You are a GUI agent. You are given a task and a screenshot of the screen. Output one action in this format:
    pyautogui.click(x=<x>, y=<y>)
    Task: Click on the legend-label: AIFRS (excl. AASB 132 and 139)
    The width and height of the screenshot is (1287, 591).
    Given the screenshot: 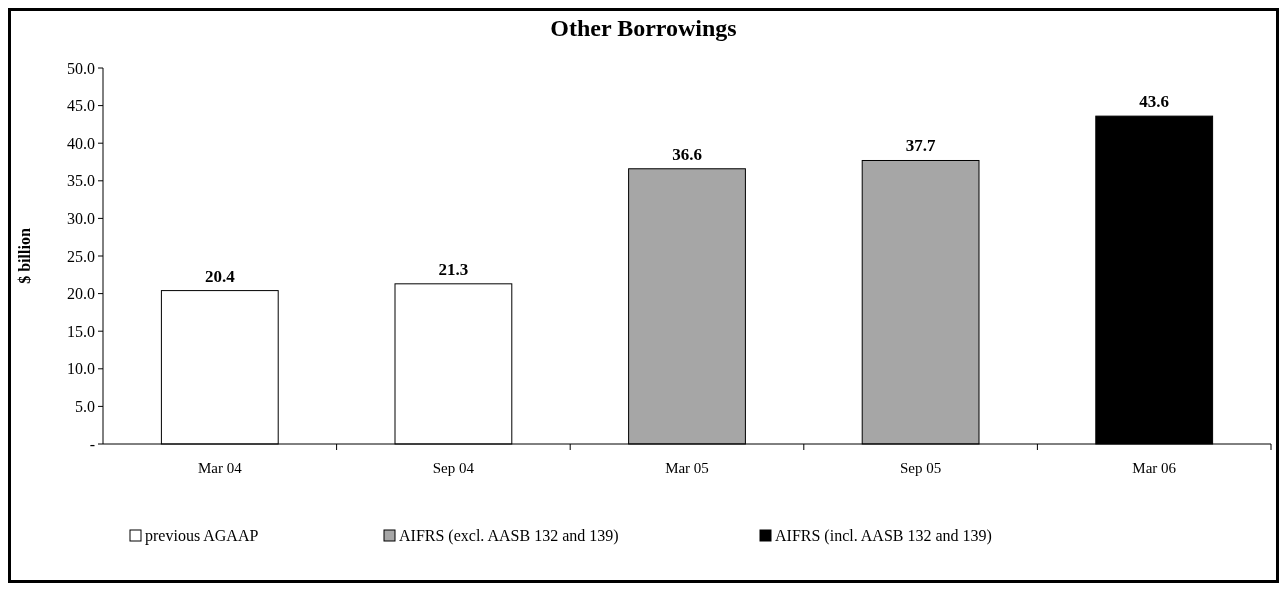 What is the action you would take?
    pyautogui.click(x=509, y=536)
    